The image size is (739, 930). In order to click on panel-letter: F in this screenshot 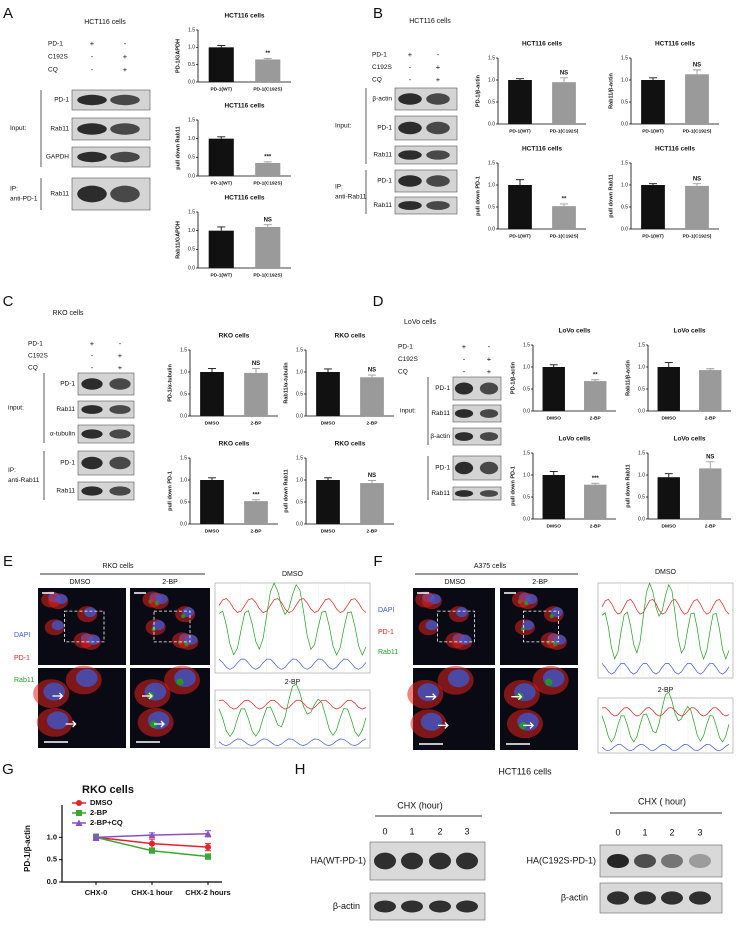, I will do `click(377, 561)`.